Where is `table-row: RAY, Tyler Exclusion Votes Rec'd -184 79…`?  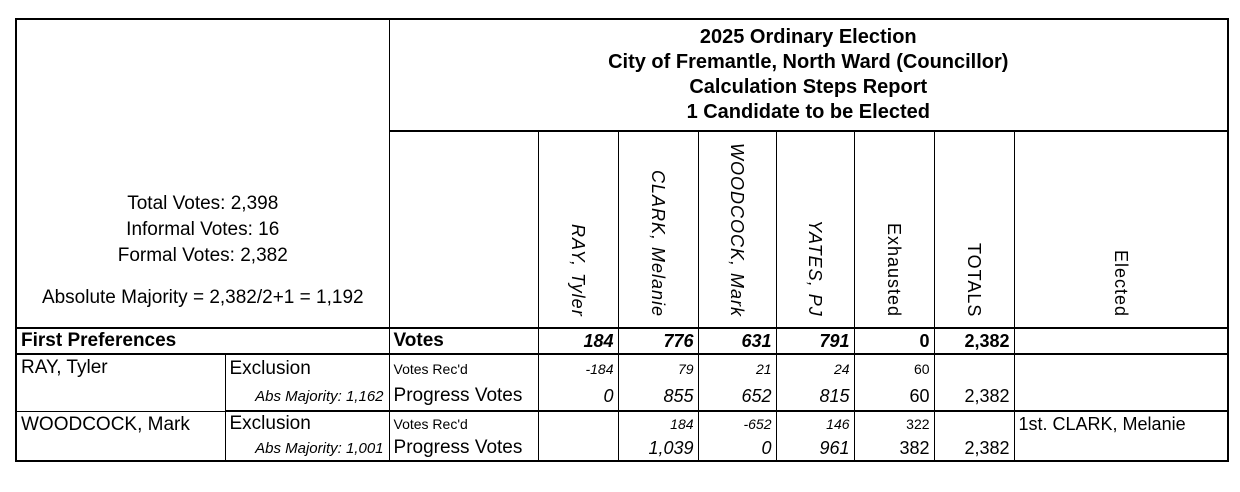 table-row: RAY, Tyler Exclusion Votes Rec'd -184 79… is located at coordinates (622, 382).